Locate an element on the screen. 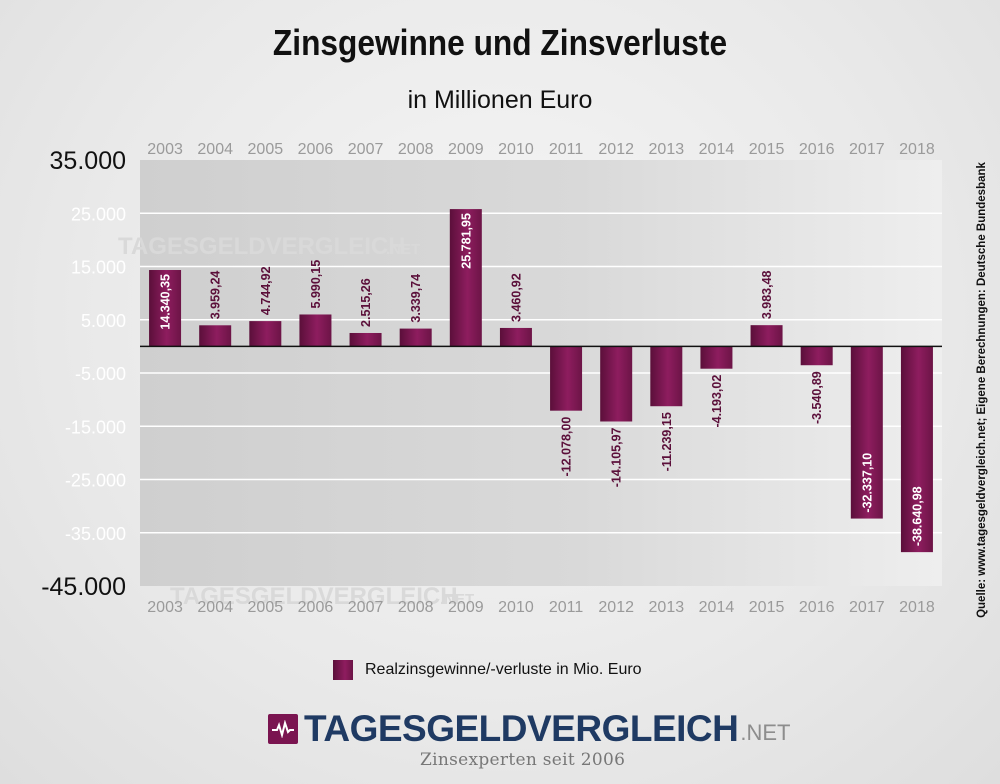  x-tick-label-top: 2008 is located at coordinates (416, 149).